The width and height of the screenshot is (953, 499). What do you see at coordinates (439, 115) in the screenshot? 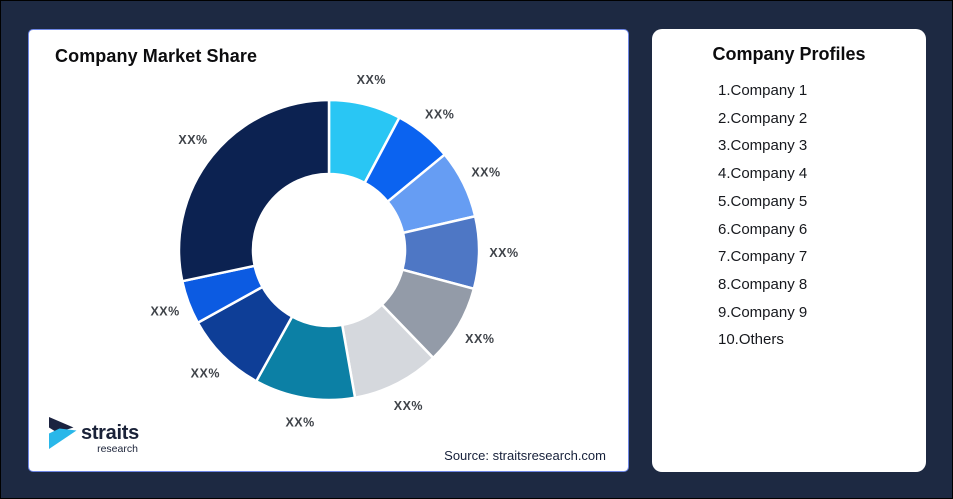
I see `slice-label-company-2: XX%` at bounding box center [439, 115].